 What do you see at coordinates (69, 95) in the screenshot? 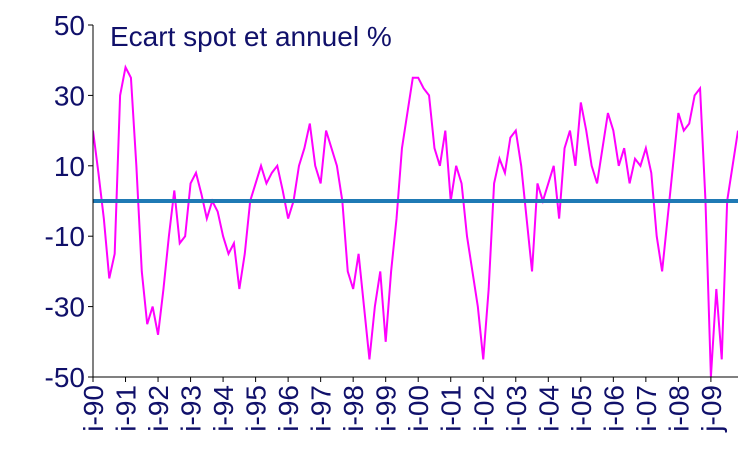
I see `y-tick-label: 30` at bounding box center [69, 95].